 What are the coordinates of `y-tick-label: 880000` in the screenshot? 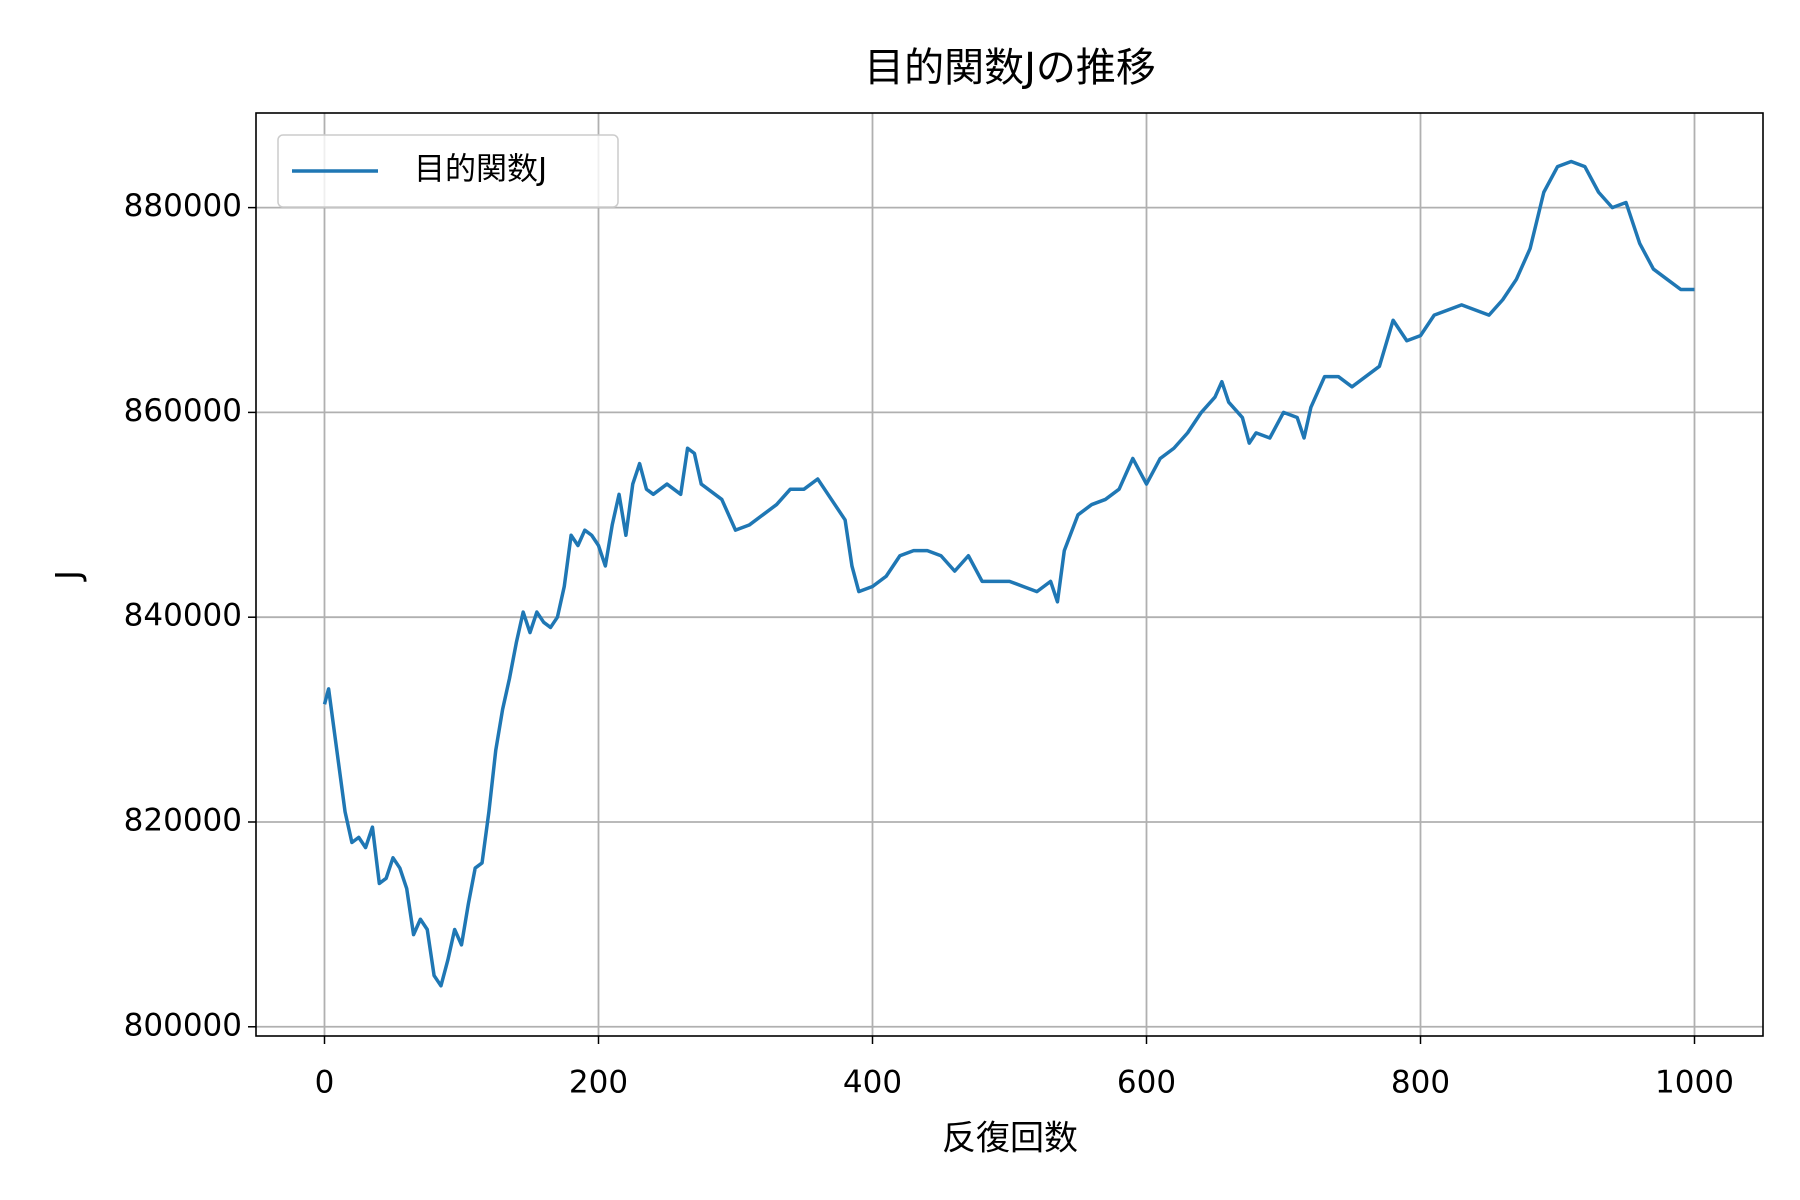 It's located at (183, 206).